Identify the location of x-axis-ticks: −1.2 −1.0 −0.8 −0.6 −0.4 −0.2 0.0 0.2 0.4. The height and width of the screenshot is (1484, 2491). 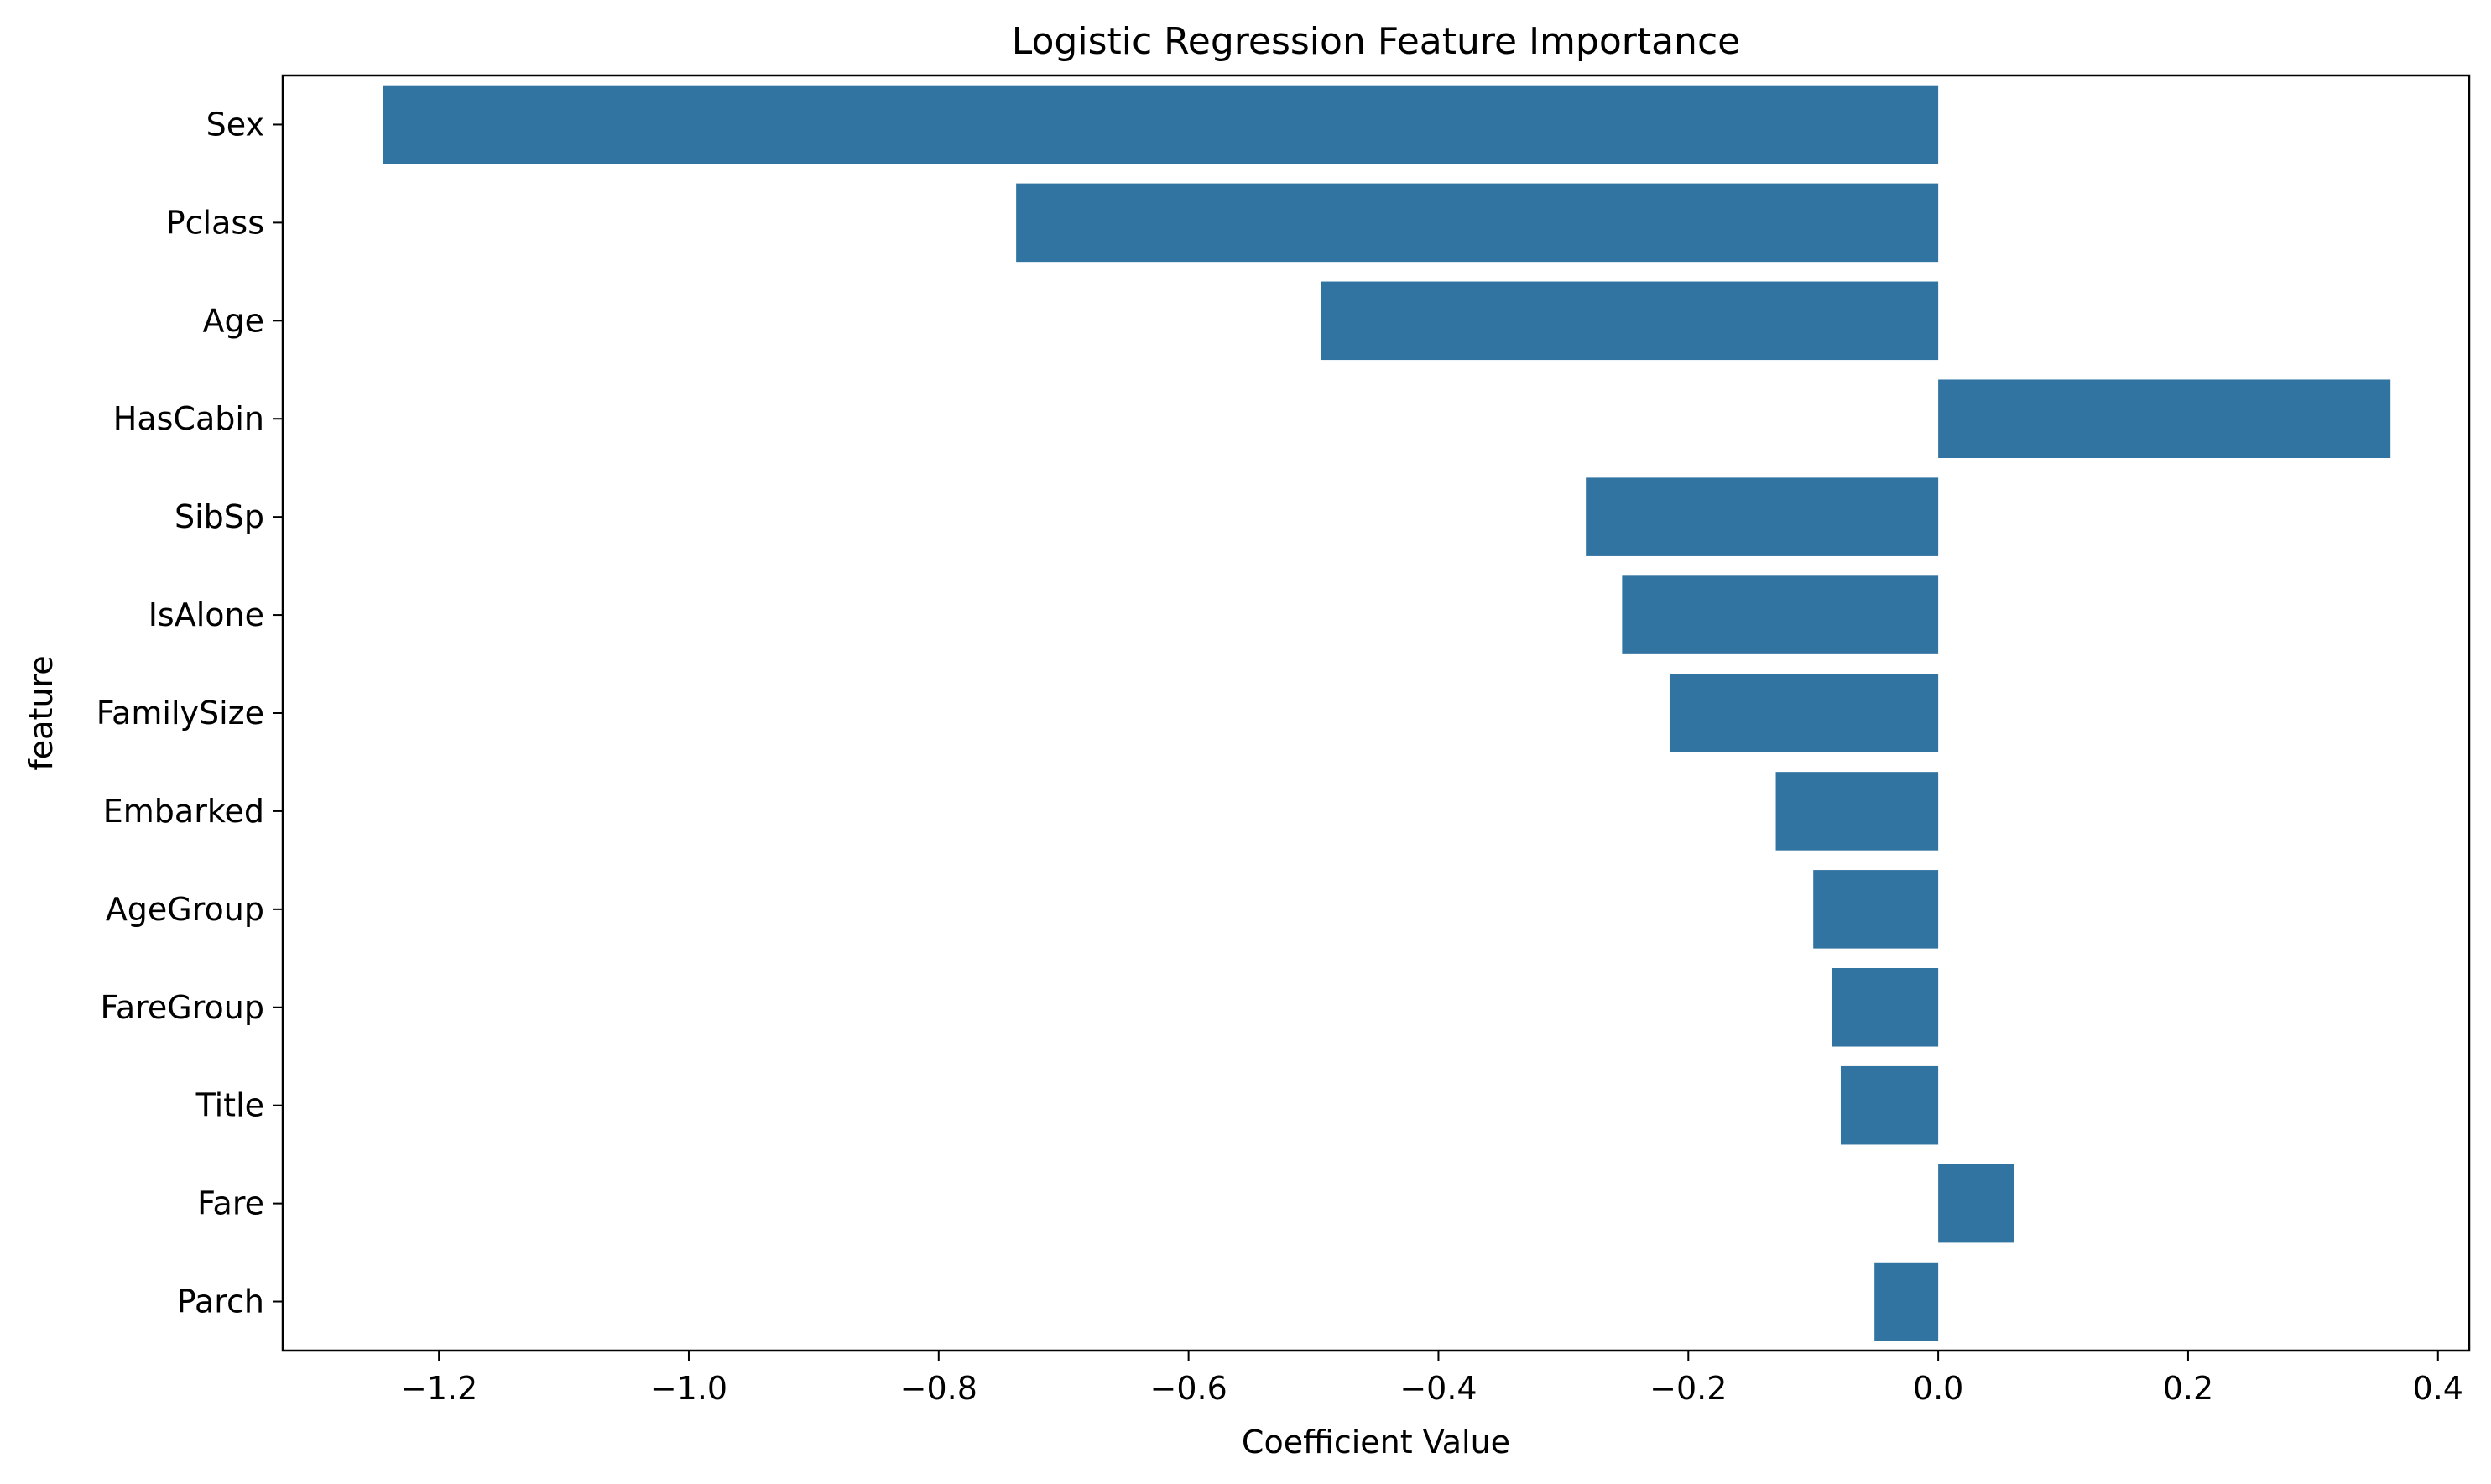
(1431, 1379).